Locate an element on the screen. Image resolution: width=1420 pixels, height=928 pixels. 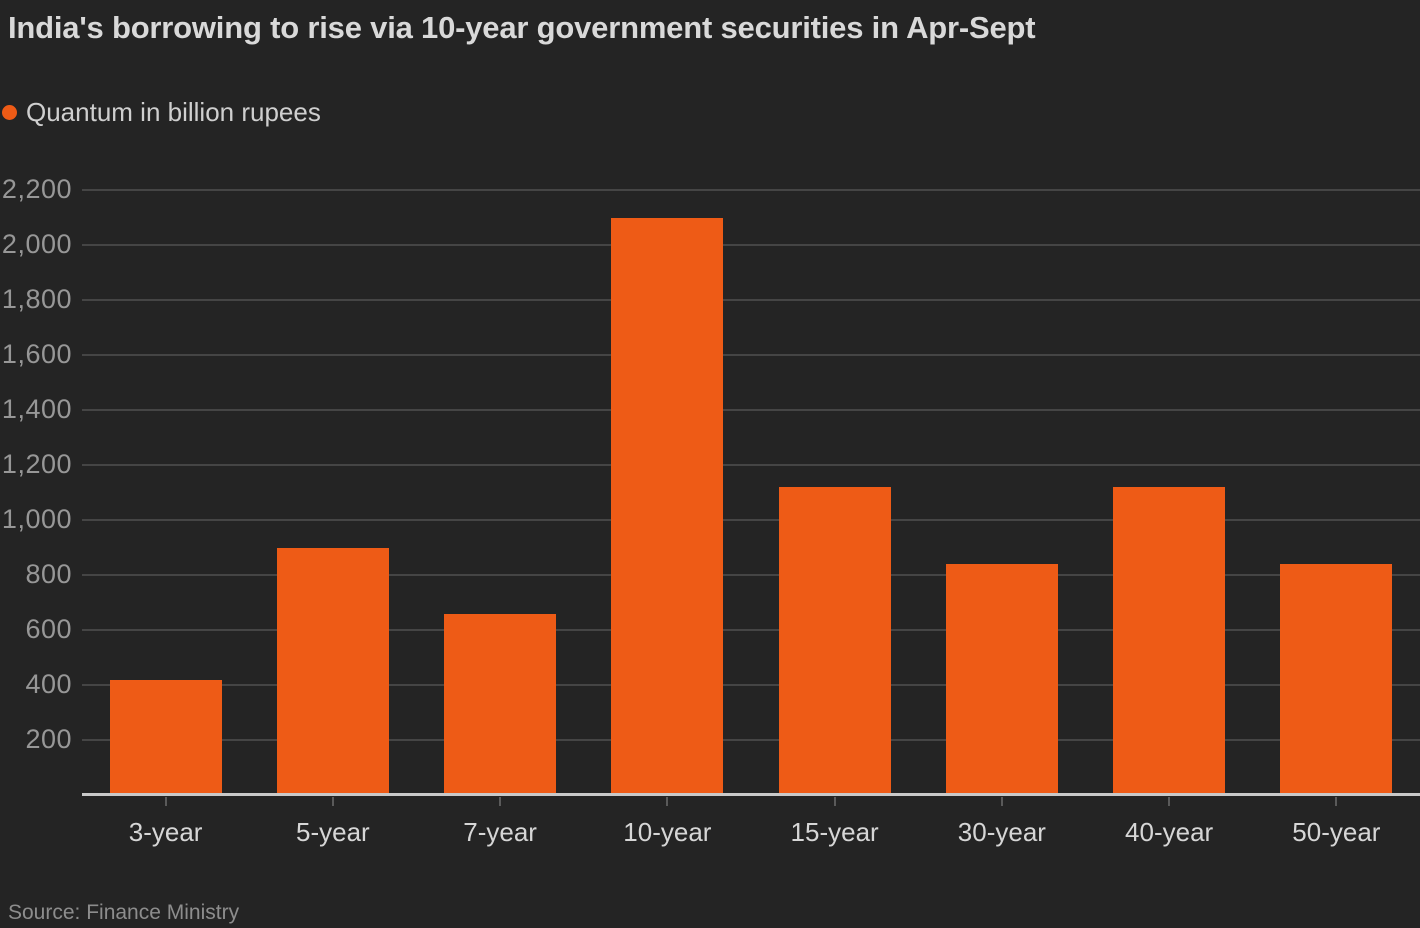
y-tick-label: 2,000 is located at coordinates (36, 244).